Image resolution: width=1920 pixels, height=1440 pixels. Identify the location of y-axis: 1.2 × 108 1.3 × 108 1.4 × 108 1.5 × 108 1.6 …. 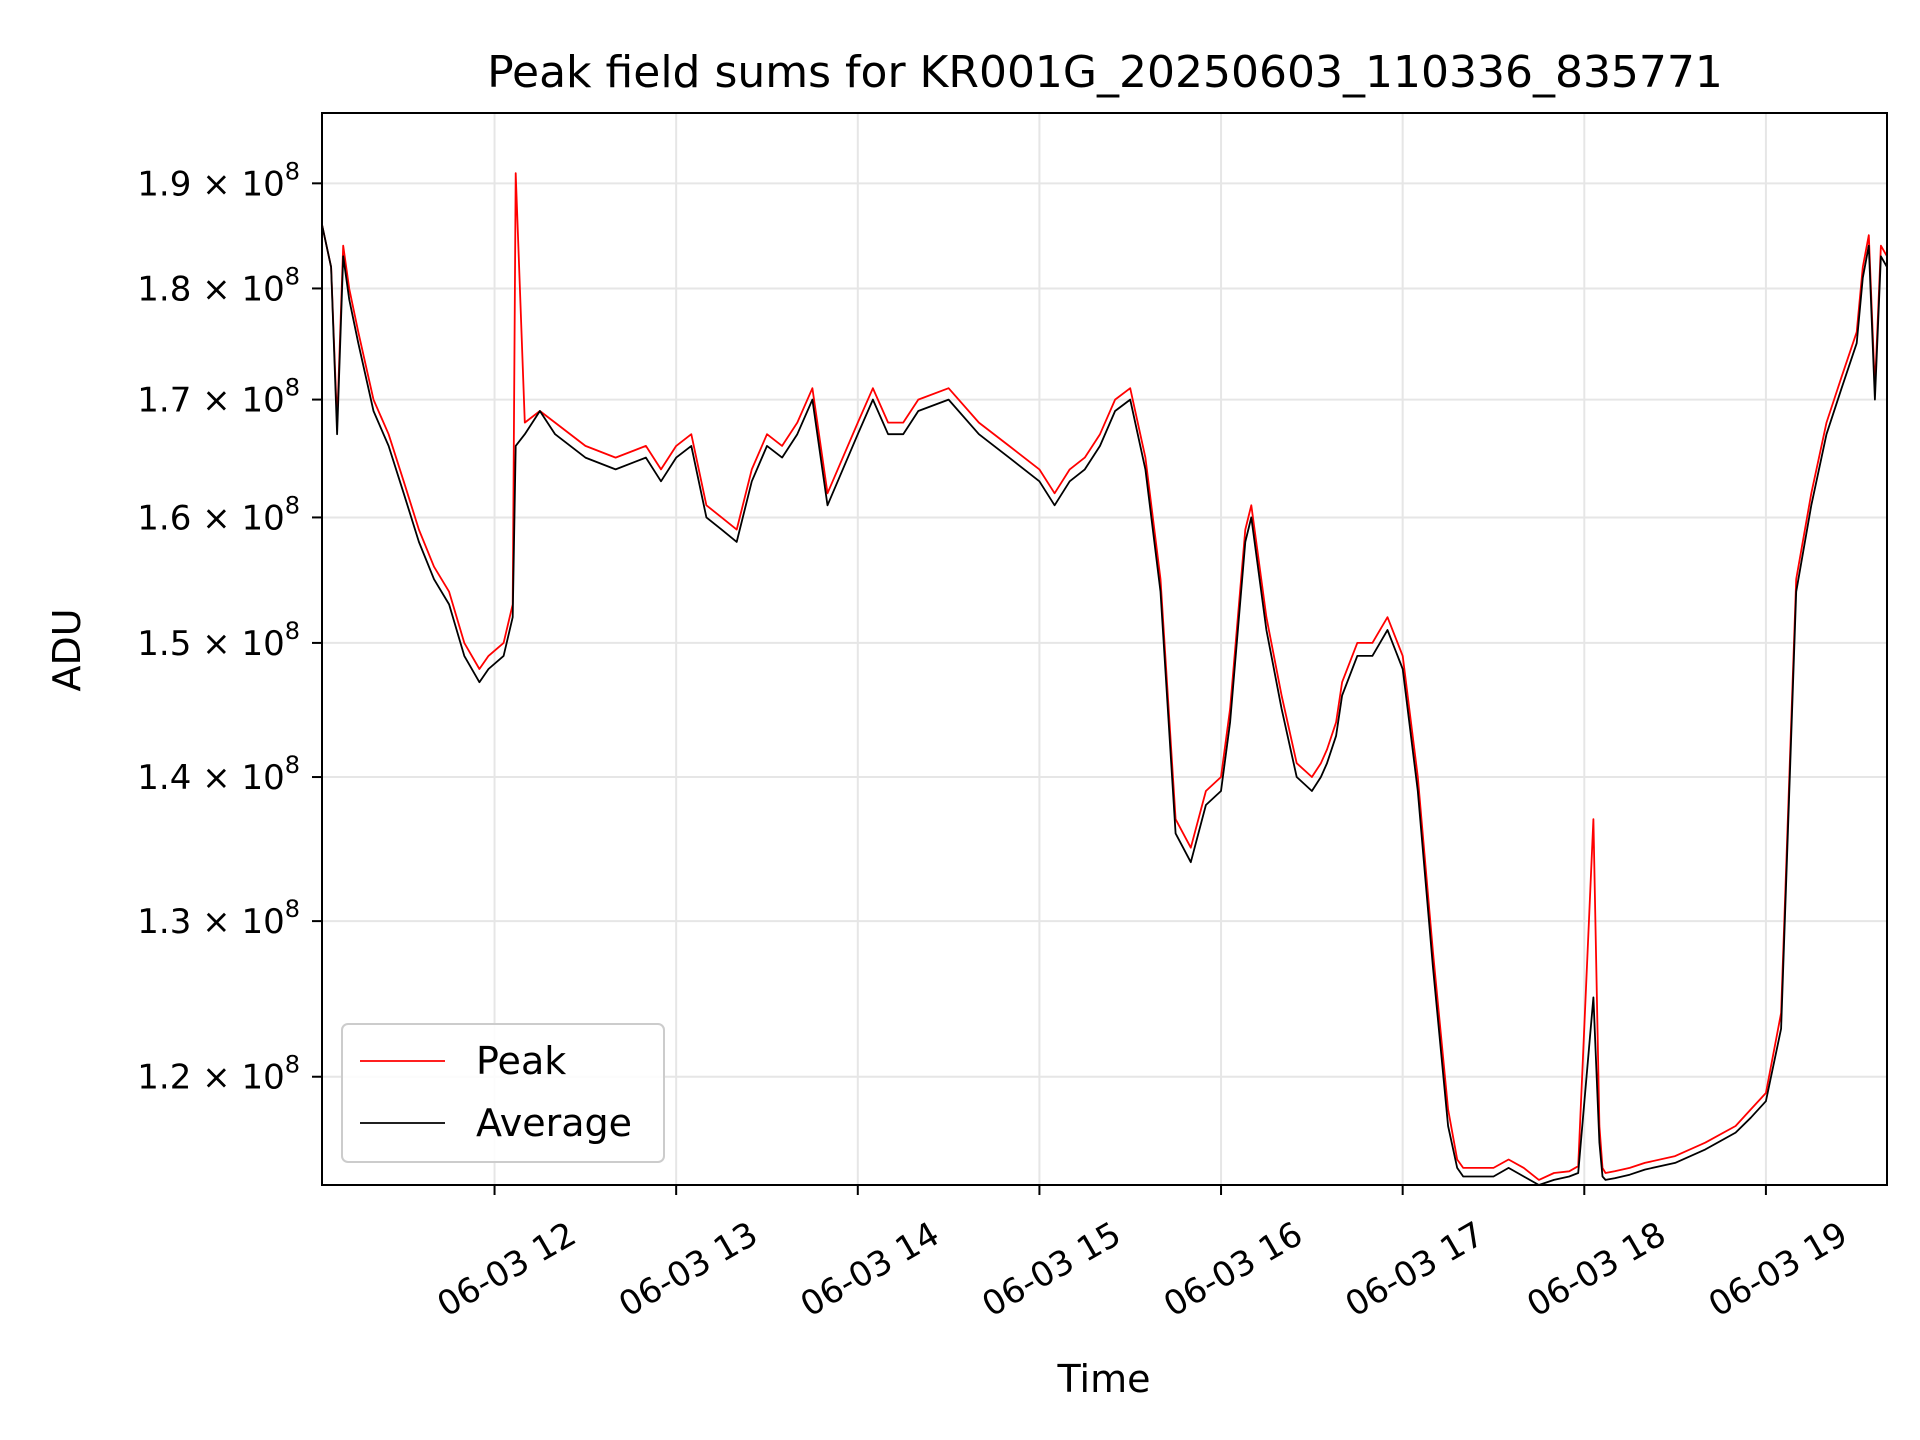
(229, 627).